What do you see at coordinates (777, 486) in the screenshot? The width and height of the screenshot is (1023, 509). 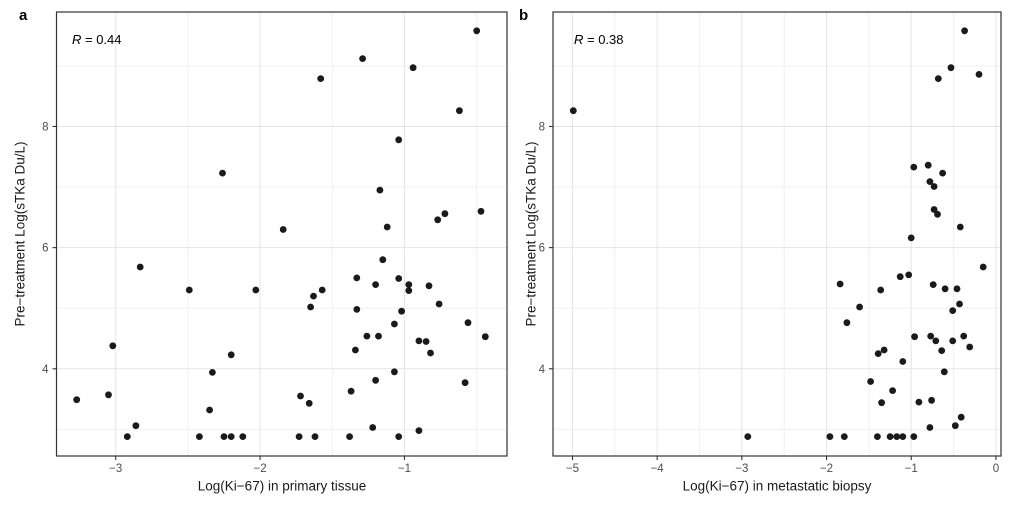 I see `panel-b-x-axis-title: Log(Ki−67) in metastatic biopsy` at bounding box center [777, 486].